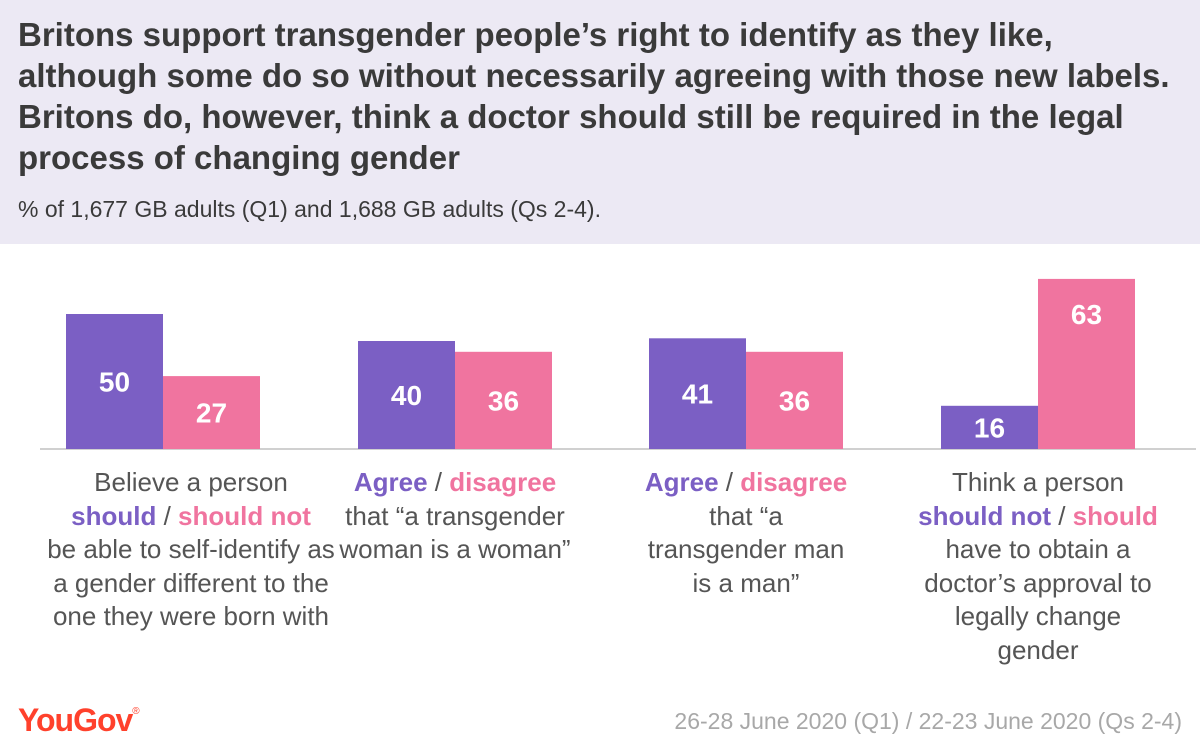 The height and width of the screenshot is (748, 1200). Describe the element at coordinates (75, 720) in the screenshot. I see `logo-text: YouGov` at that location.